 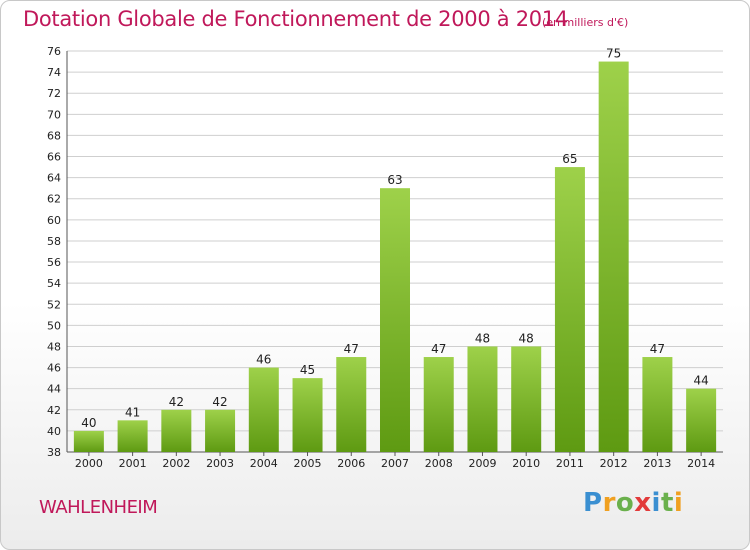 What do you see at coordinates (395, 463) in the screenshot?
I see `x-tick-label: 2007` at bounding box center [395, 463].